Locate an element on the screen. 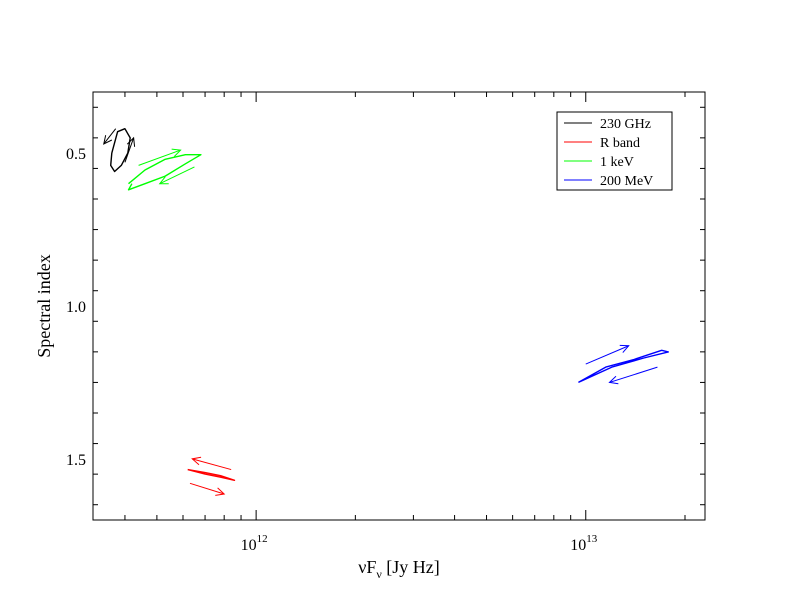 This screenshot has height=612, width=792. x-tick-label-exponent: 12 is located at coordinates (262, 539).